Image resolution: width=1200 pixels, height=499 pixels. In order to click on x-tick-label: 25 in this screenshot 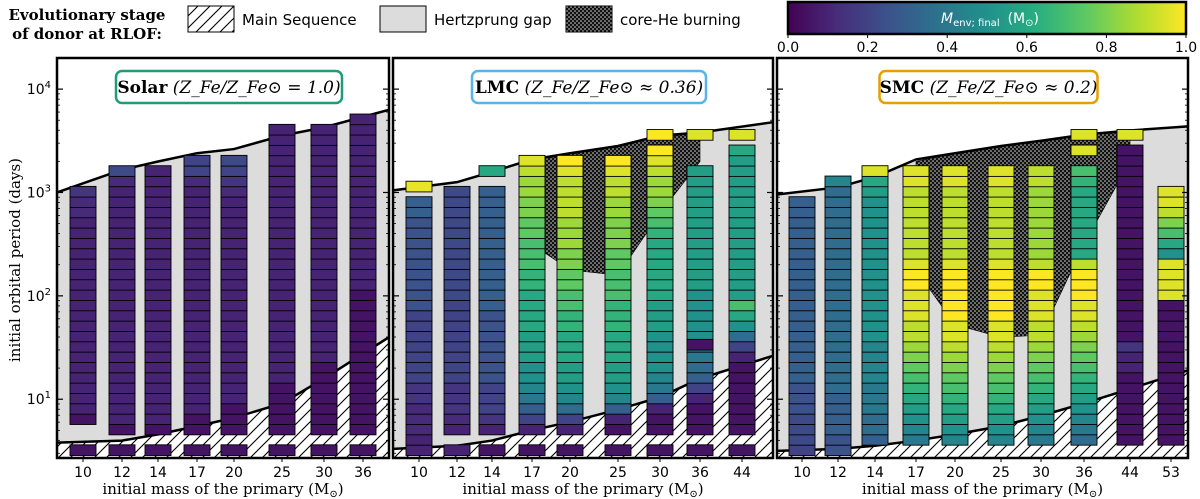, I will do `click(282, 473)`.